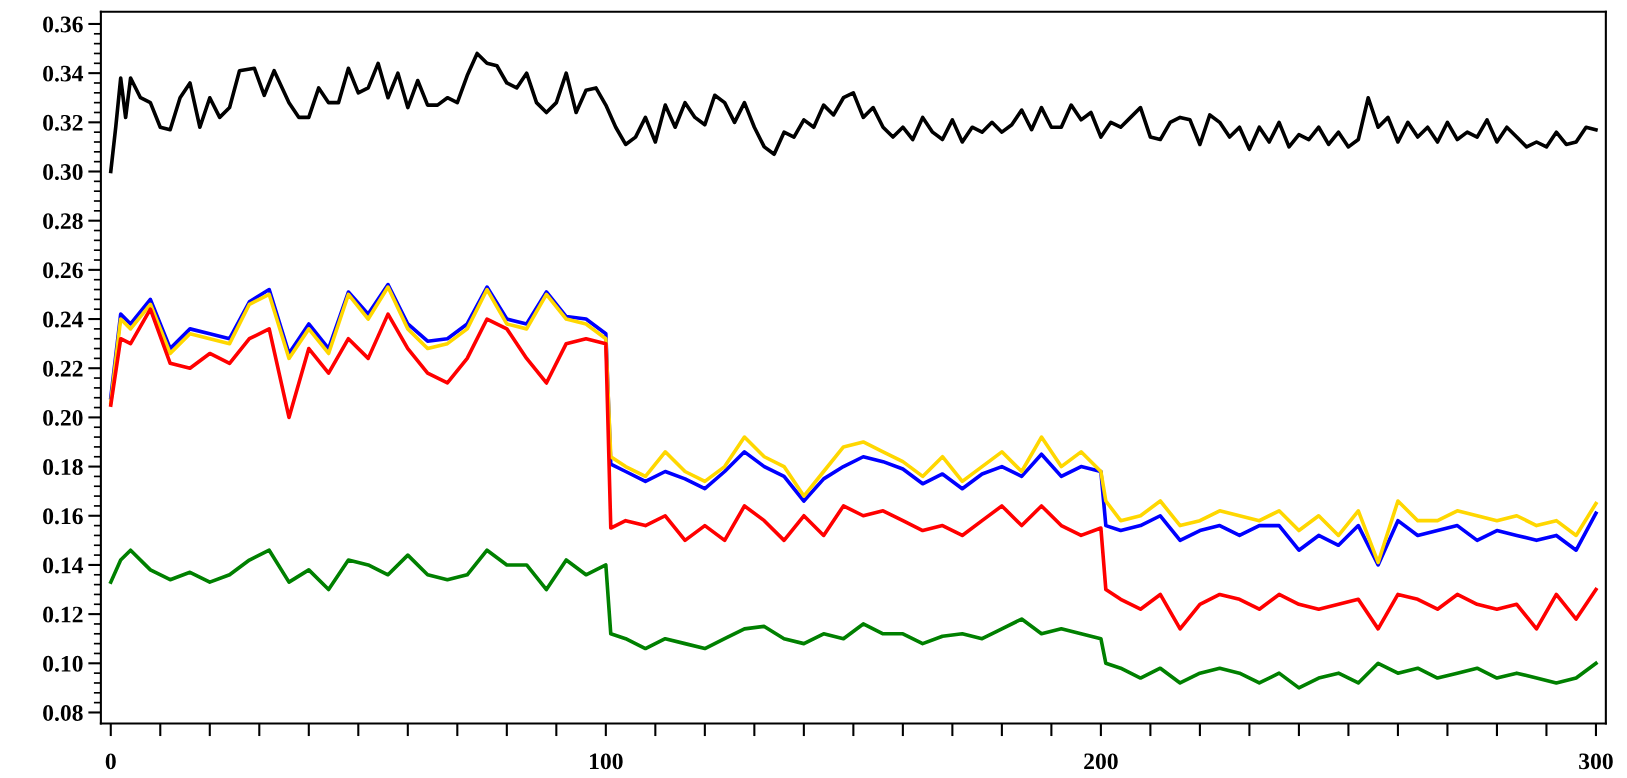 This screenshot has width=1627, height=778. I want to click on y-tick-label: 0.26, so click(63, 270).